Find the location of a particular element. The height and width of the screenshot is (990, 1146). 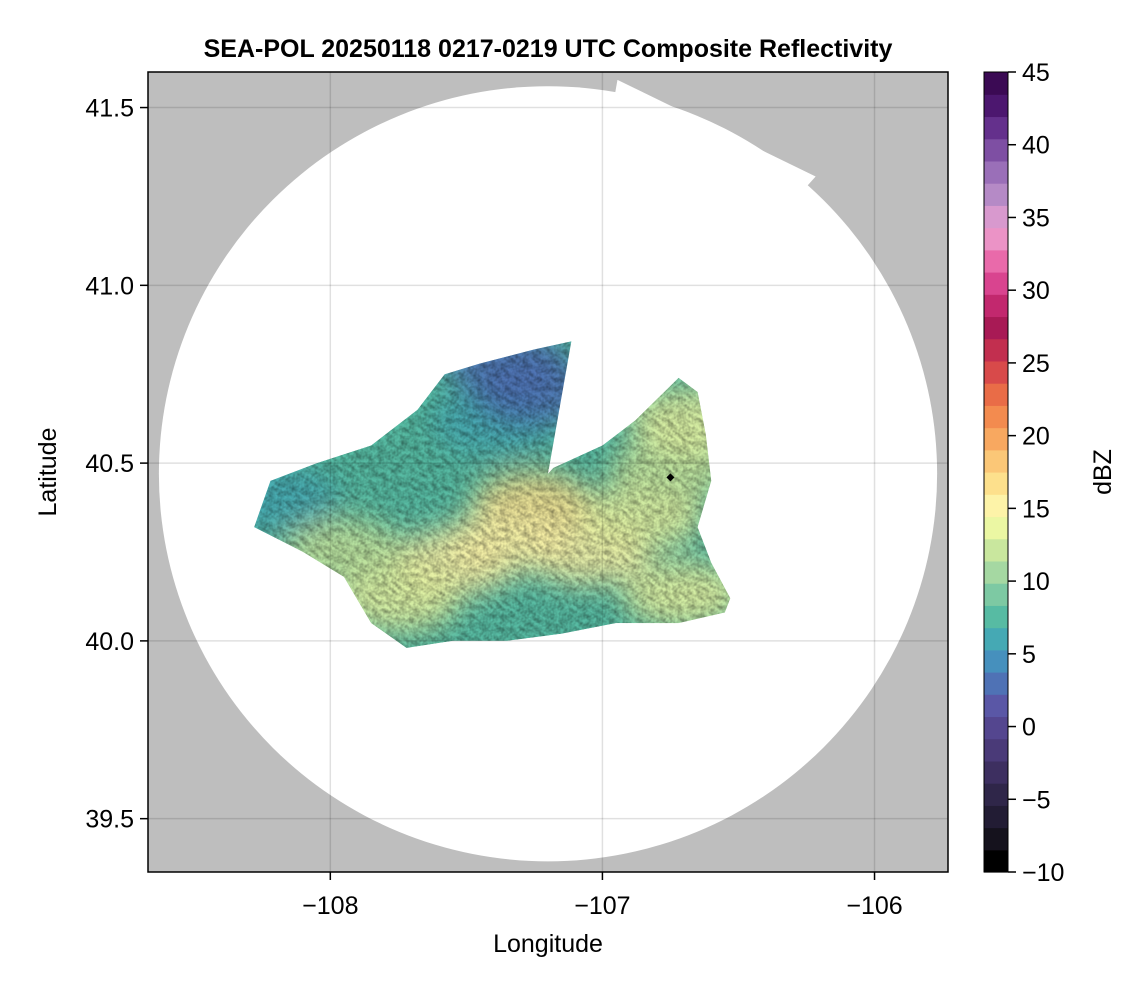

x-axis-ticks: −108 −107 −106 is located at coordinates (602, 896).